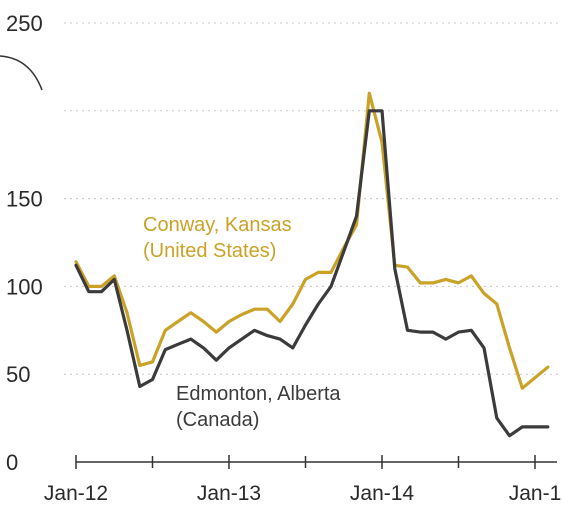 The image size is (563, 511). I want to click on x-tick-label: Jan-12, so click(76, 493).